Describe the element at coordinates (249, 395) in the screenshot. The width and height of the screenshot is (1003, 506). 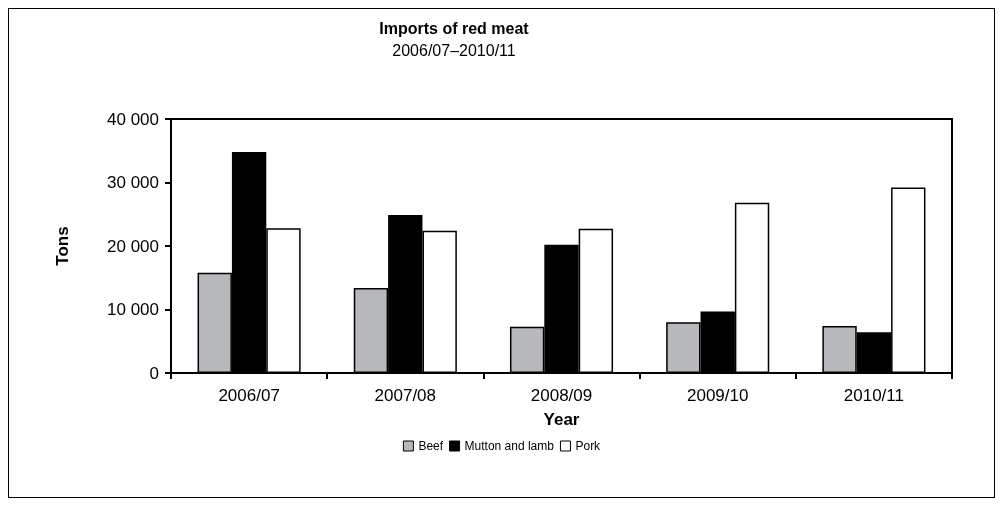
I see `x-tick-label: 2006/07` at that location.